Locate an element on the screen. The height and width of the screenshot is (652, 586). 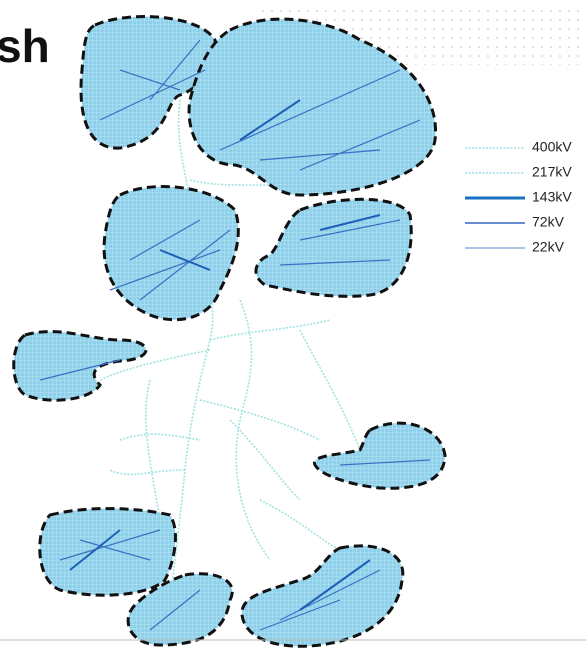
legend-label: 72kV is located at coordinates (548, 222).